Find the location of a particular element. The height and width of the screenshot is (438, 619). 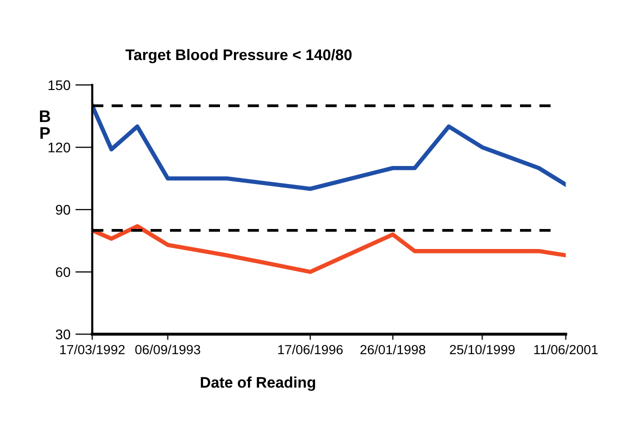

y-tick-label: 30 is located at coordinates (63, 335).